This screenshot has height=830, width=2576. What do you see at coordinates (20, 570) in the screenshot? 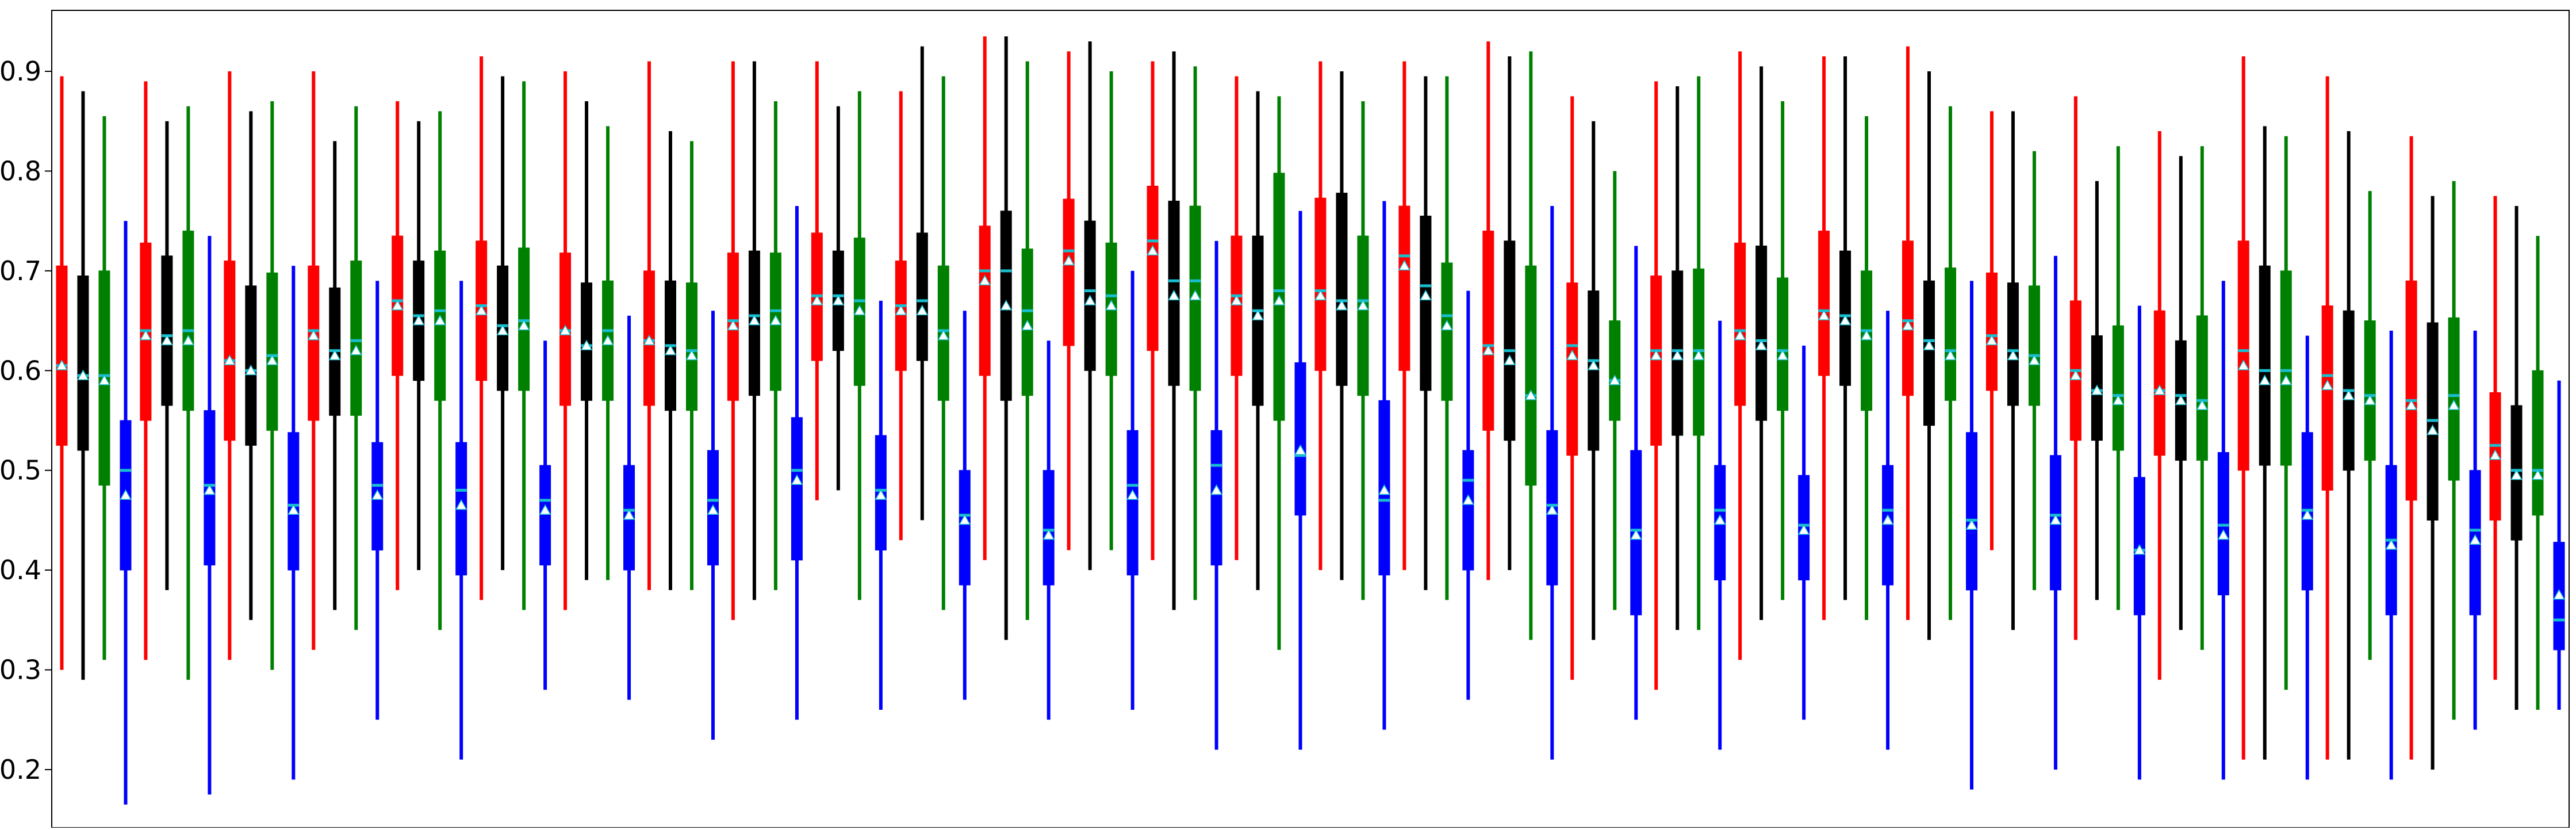
I see `y-tick-label: 0.4` at bounding box center [20, 570].